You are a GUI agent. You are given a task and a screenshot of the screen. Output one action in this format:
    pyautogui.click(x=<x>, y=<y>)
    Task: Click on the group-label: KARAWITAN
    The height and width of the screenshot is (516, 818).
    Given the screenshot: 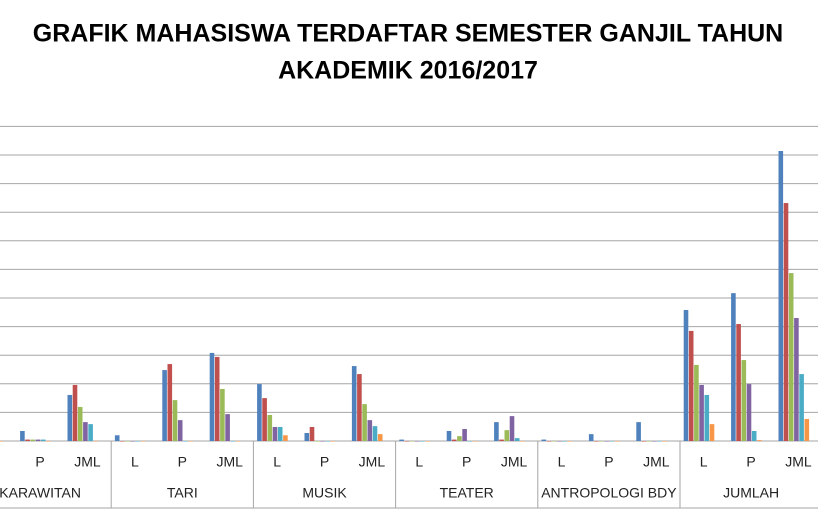 What is the action you would take?
    pyautogui.click(x=40, y=493)
    